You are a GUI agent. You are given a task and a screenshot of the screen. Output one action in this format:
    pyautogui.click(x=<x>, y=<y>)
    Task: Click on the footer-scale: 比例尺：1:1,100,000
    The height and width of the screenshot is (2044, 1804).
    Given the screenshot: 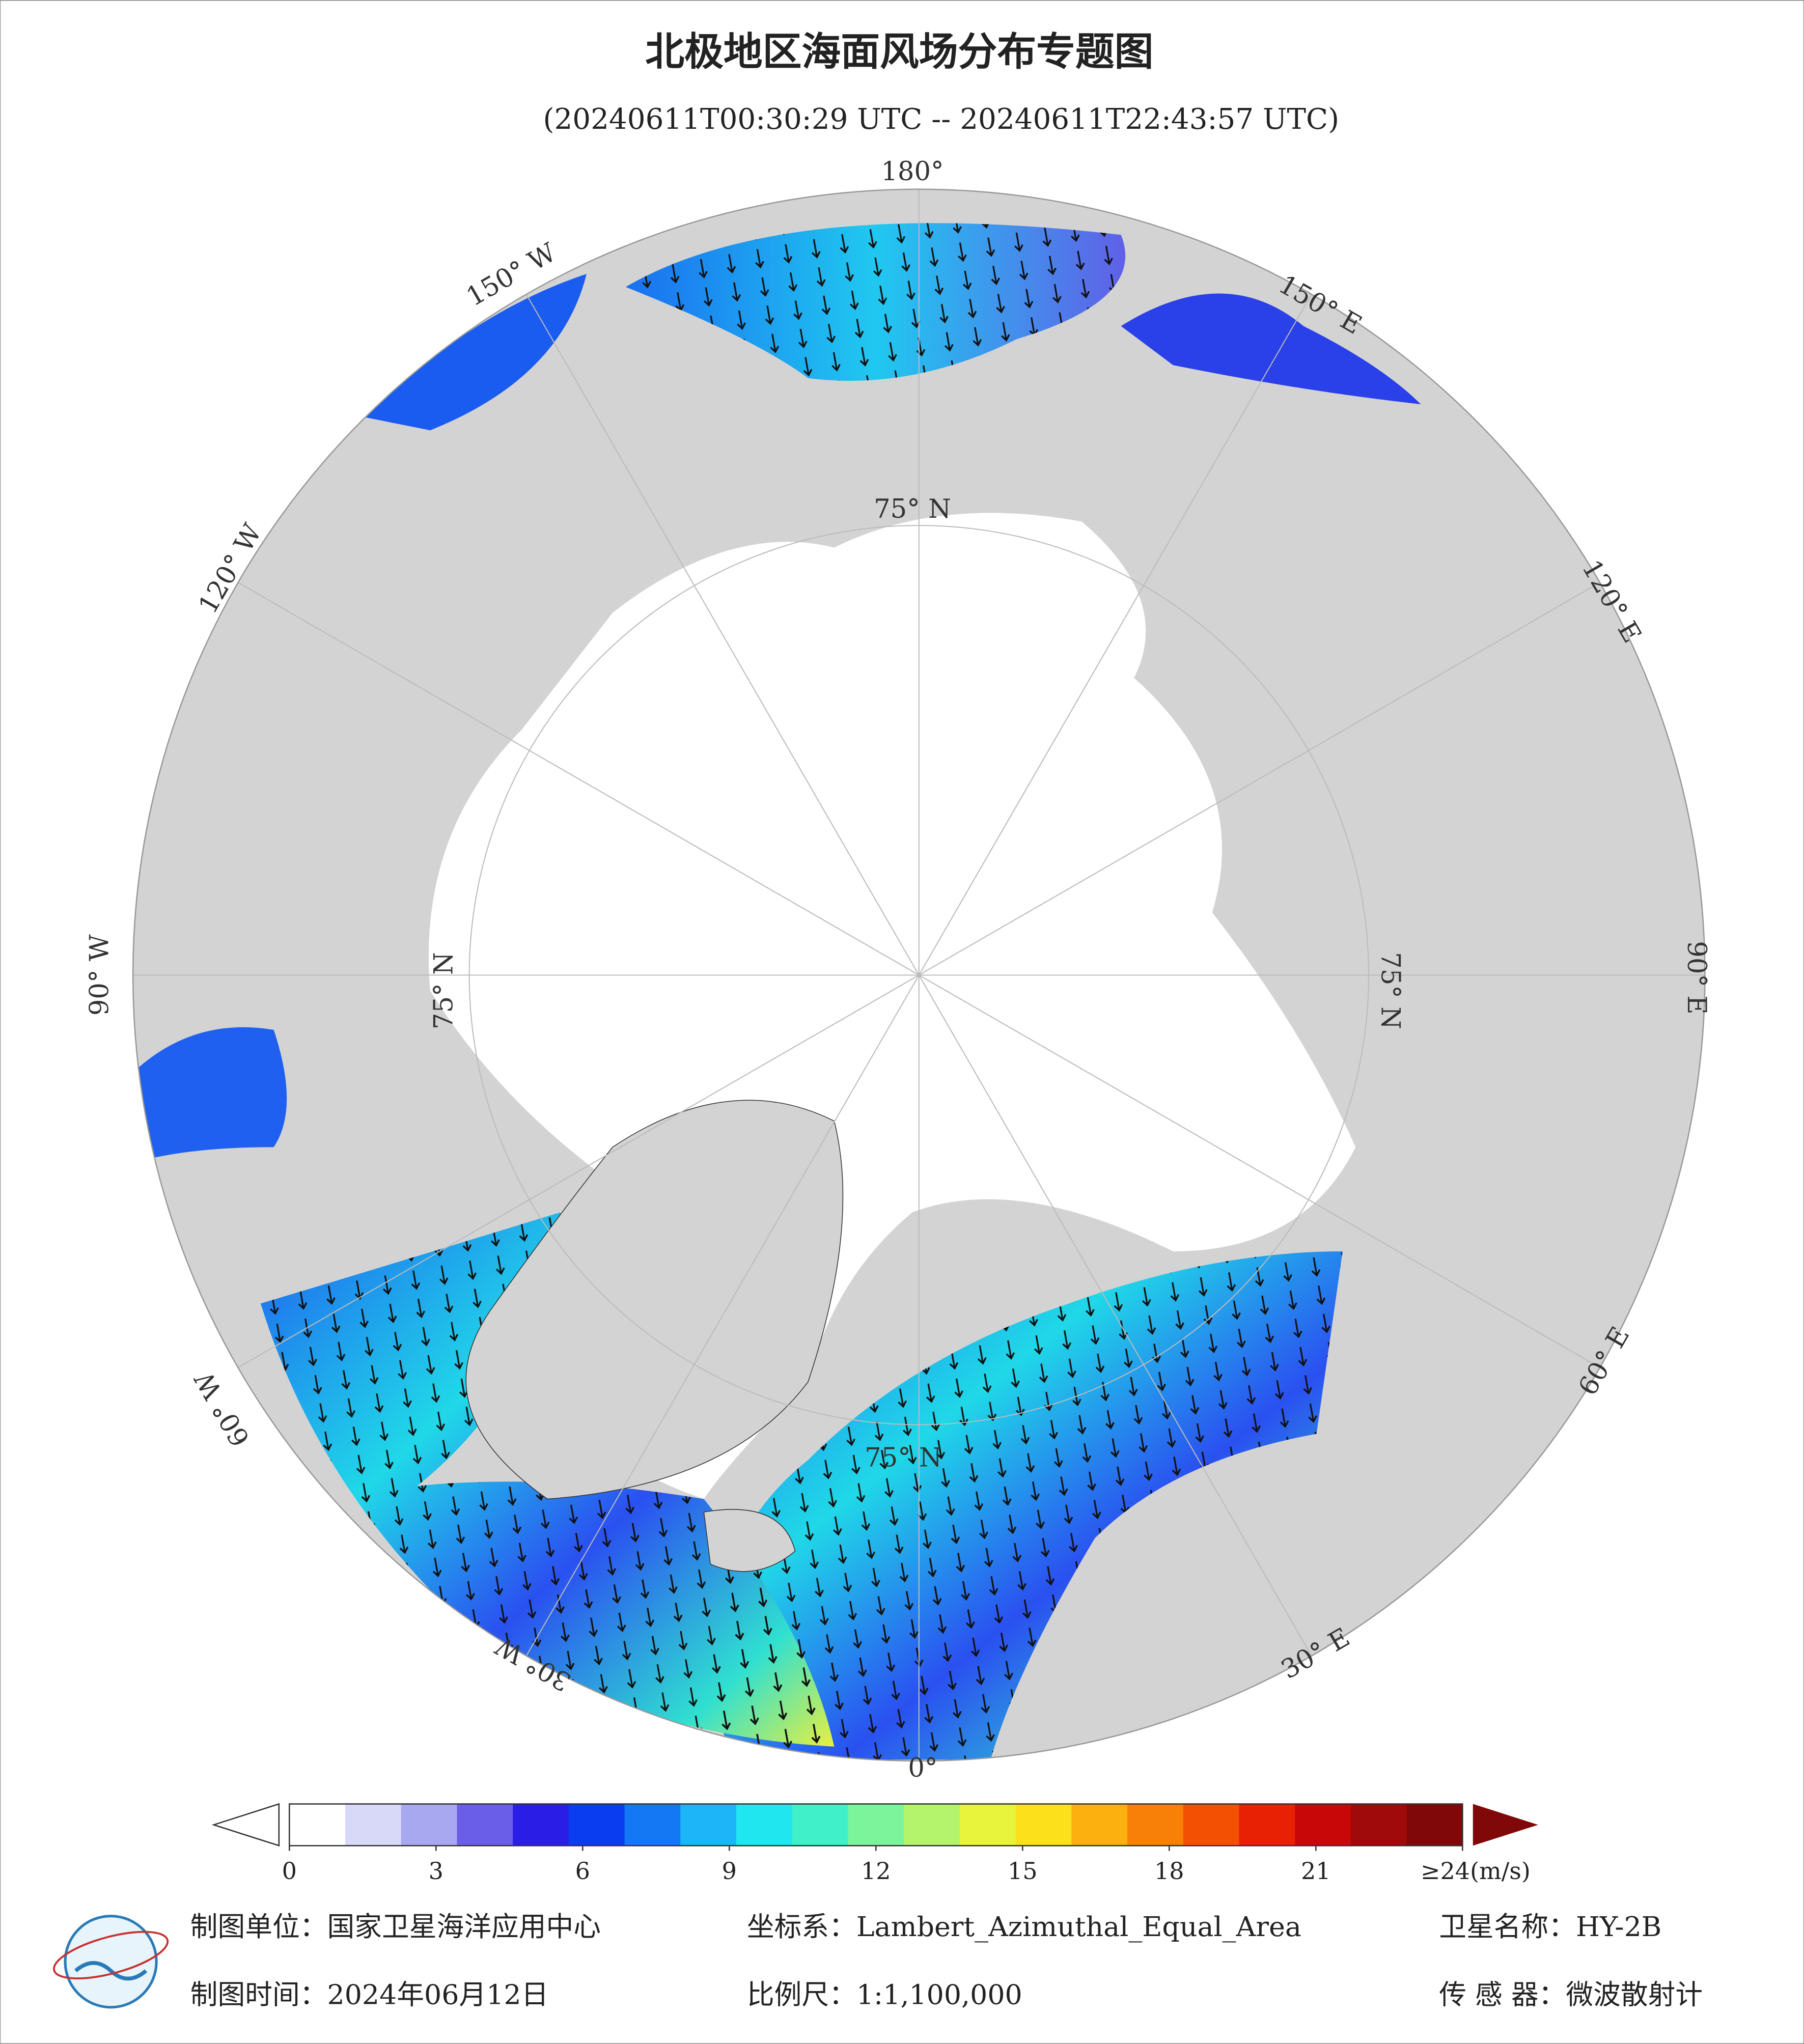 What is the action you would take?
    pyautogui.click(x=884, y=1994)
    